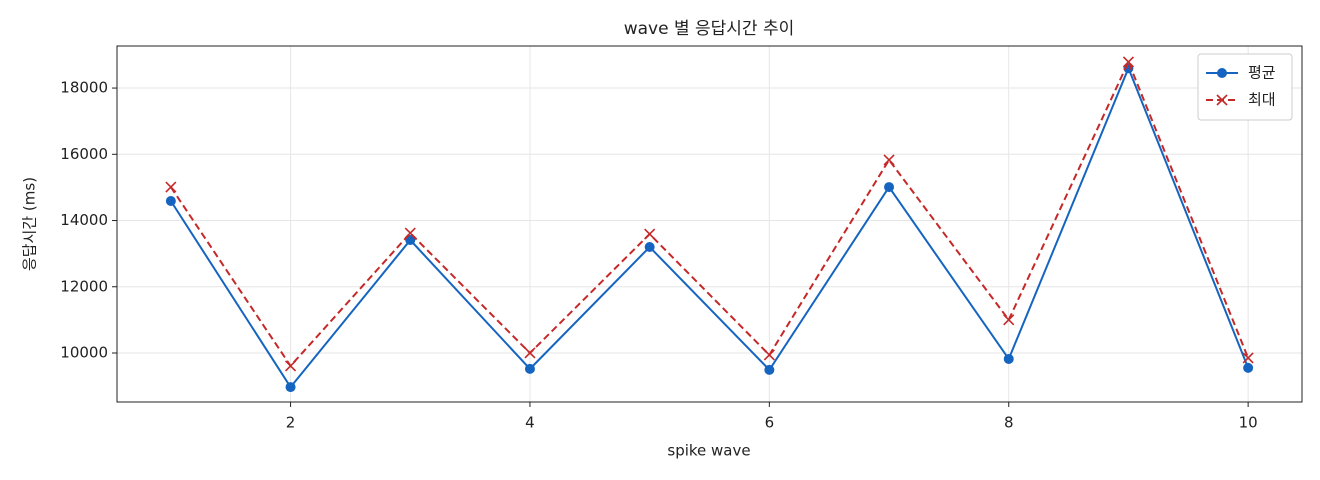  I want to click on legend-label: 최대, so click(1262, 100).